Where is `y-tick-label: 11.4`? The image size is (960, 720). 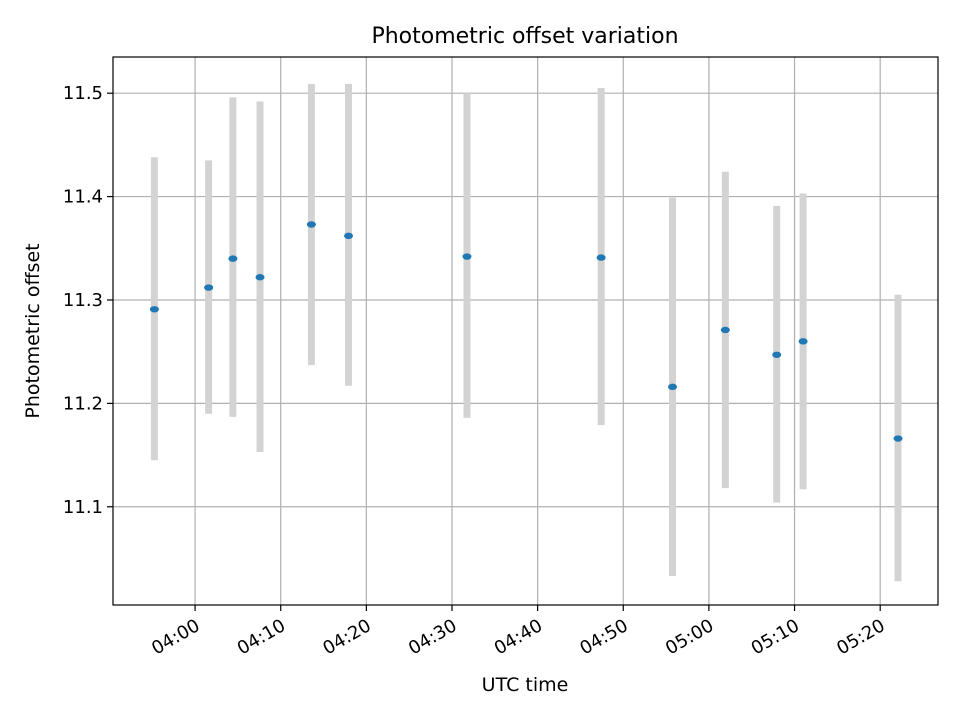 y-tick-label: 11.4 is located at coordinates (83, 197).